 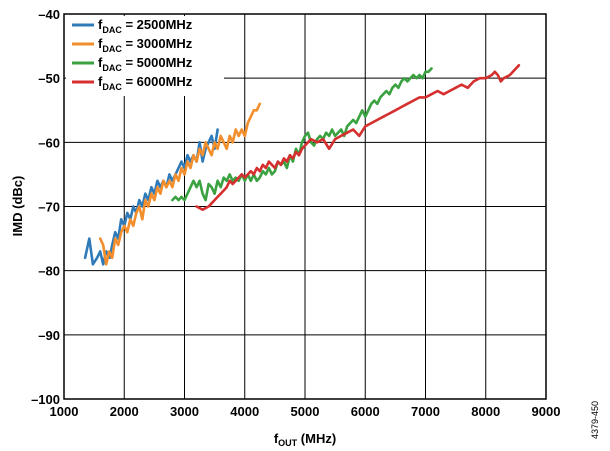 I want to click on x-axis-title: fOUT (MHz), so click(x=305, y=439).